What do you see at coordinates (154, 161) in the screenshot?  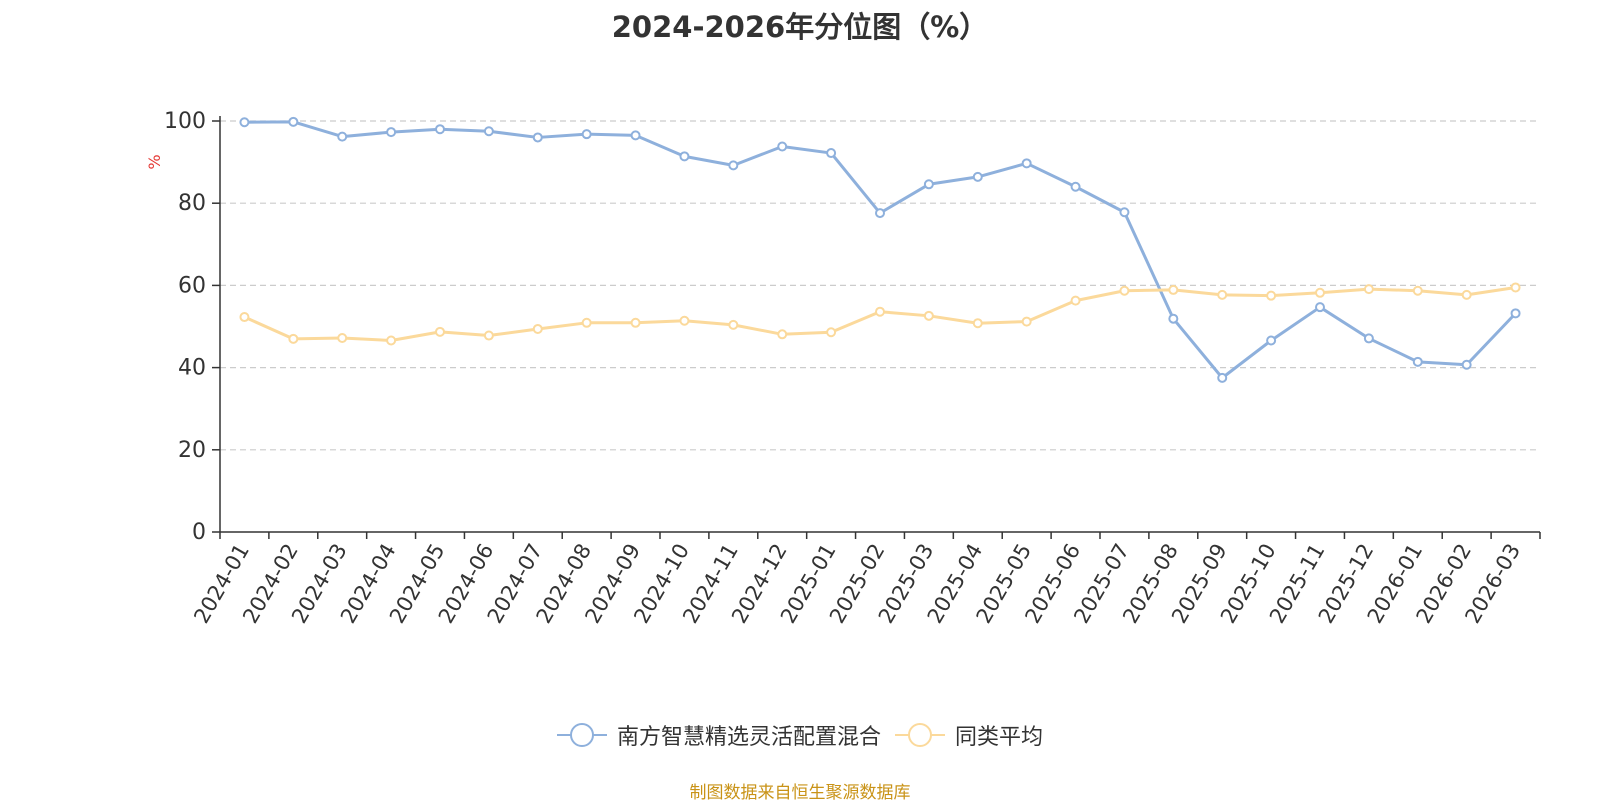 I see `y-axis-label: %` at bounding box center [154, 161].